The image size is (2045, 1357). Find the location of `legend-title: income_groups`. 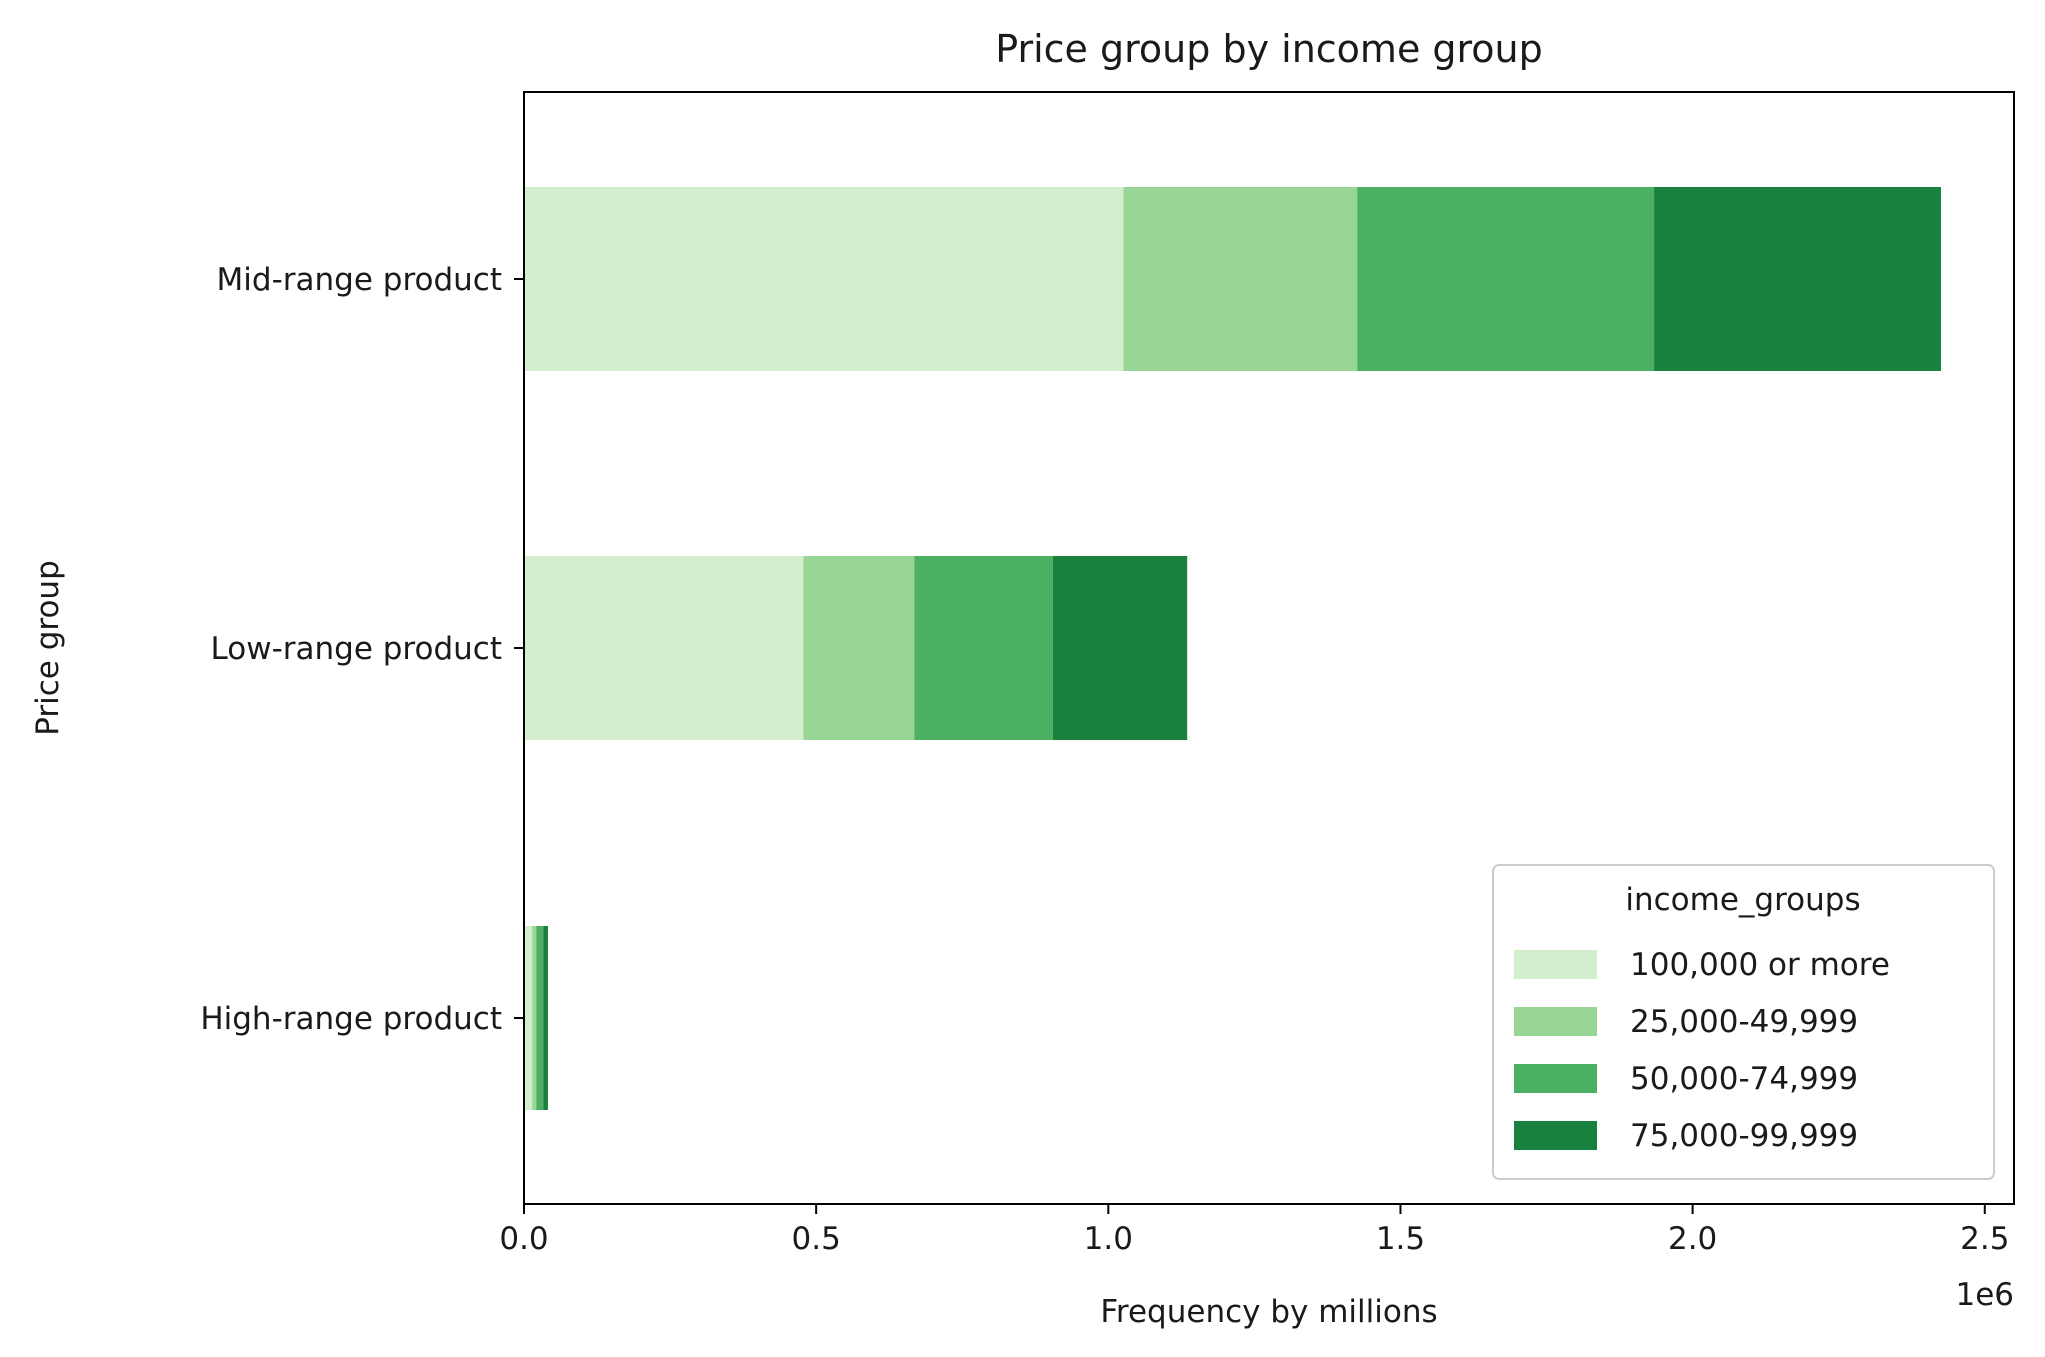

legend-title: income_groups is located at coordinates (1742, 900).